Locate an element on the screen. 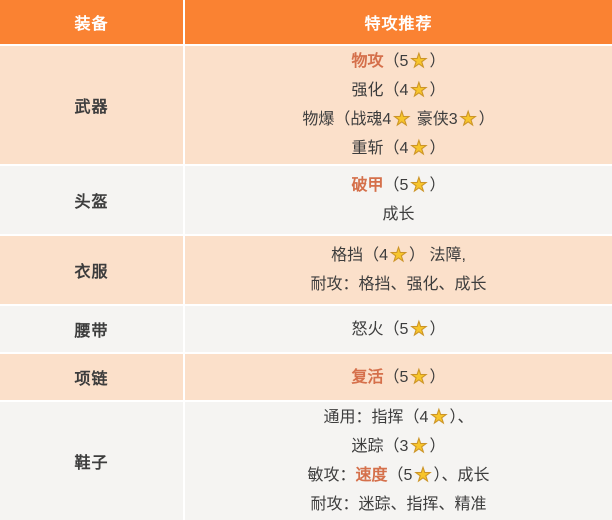 Image resolution: width=612 pixels, height=520 pixels. table-row: 衣服 格挡（4 ★） 法障, 耐攻：格挡、强化、成长 is located at coordinates (306, 270).